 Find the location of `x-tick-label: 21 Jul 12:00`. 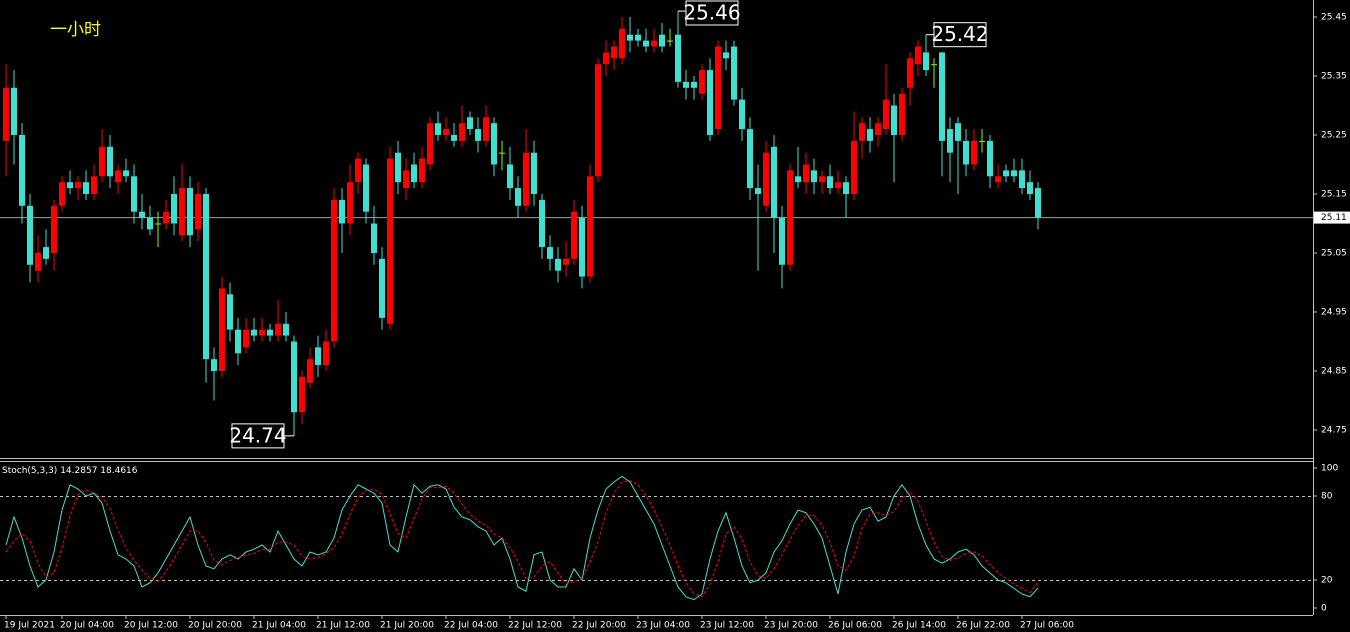

x-tick-label: 21 Jul 12:00 is located at coordinates (343, 626).